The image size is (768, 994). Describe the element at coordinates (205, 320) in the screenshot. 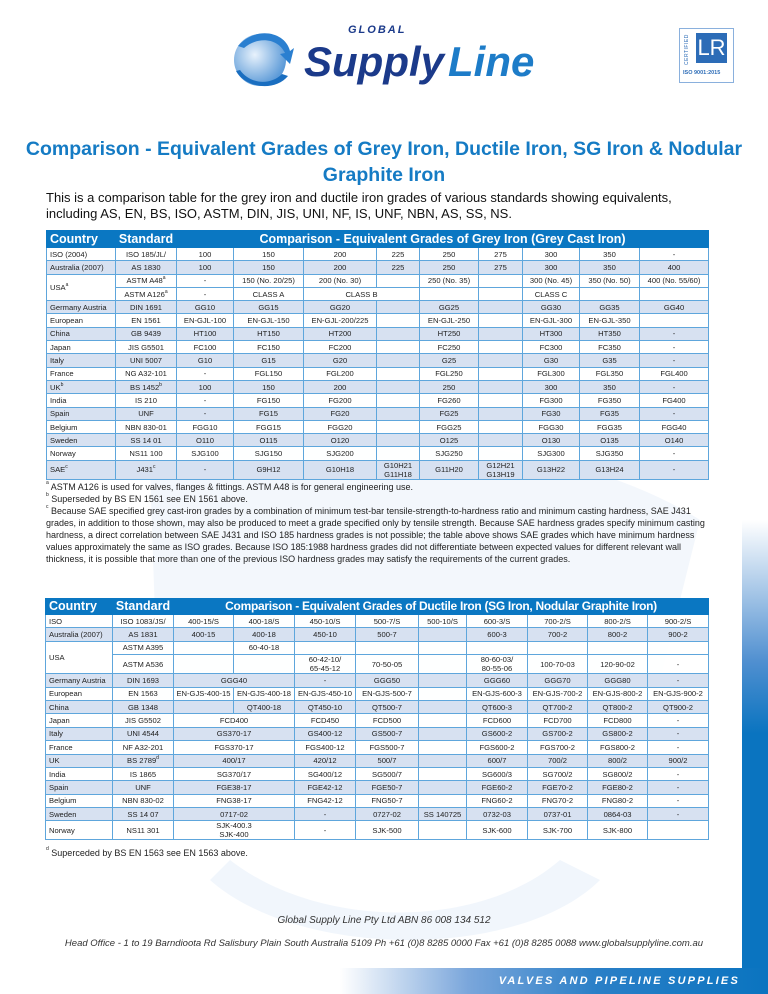

I see `grade-cell: EN-GJL-100` at that location.